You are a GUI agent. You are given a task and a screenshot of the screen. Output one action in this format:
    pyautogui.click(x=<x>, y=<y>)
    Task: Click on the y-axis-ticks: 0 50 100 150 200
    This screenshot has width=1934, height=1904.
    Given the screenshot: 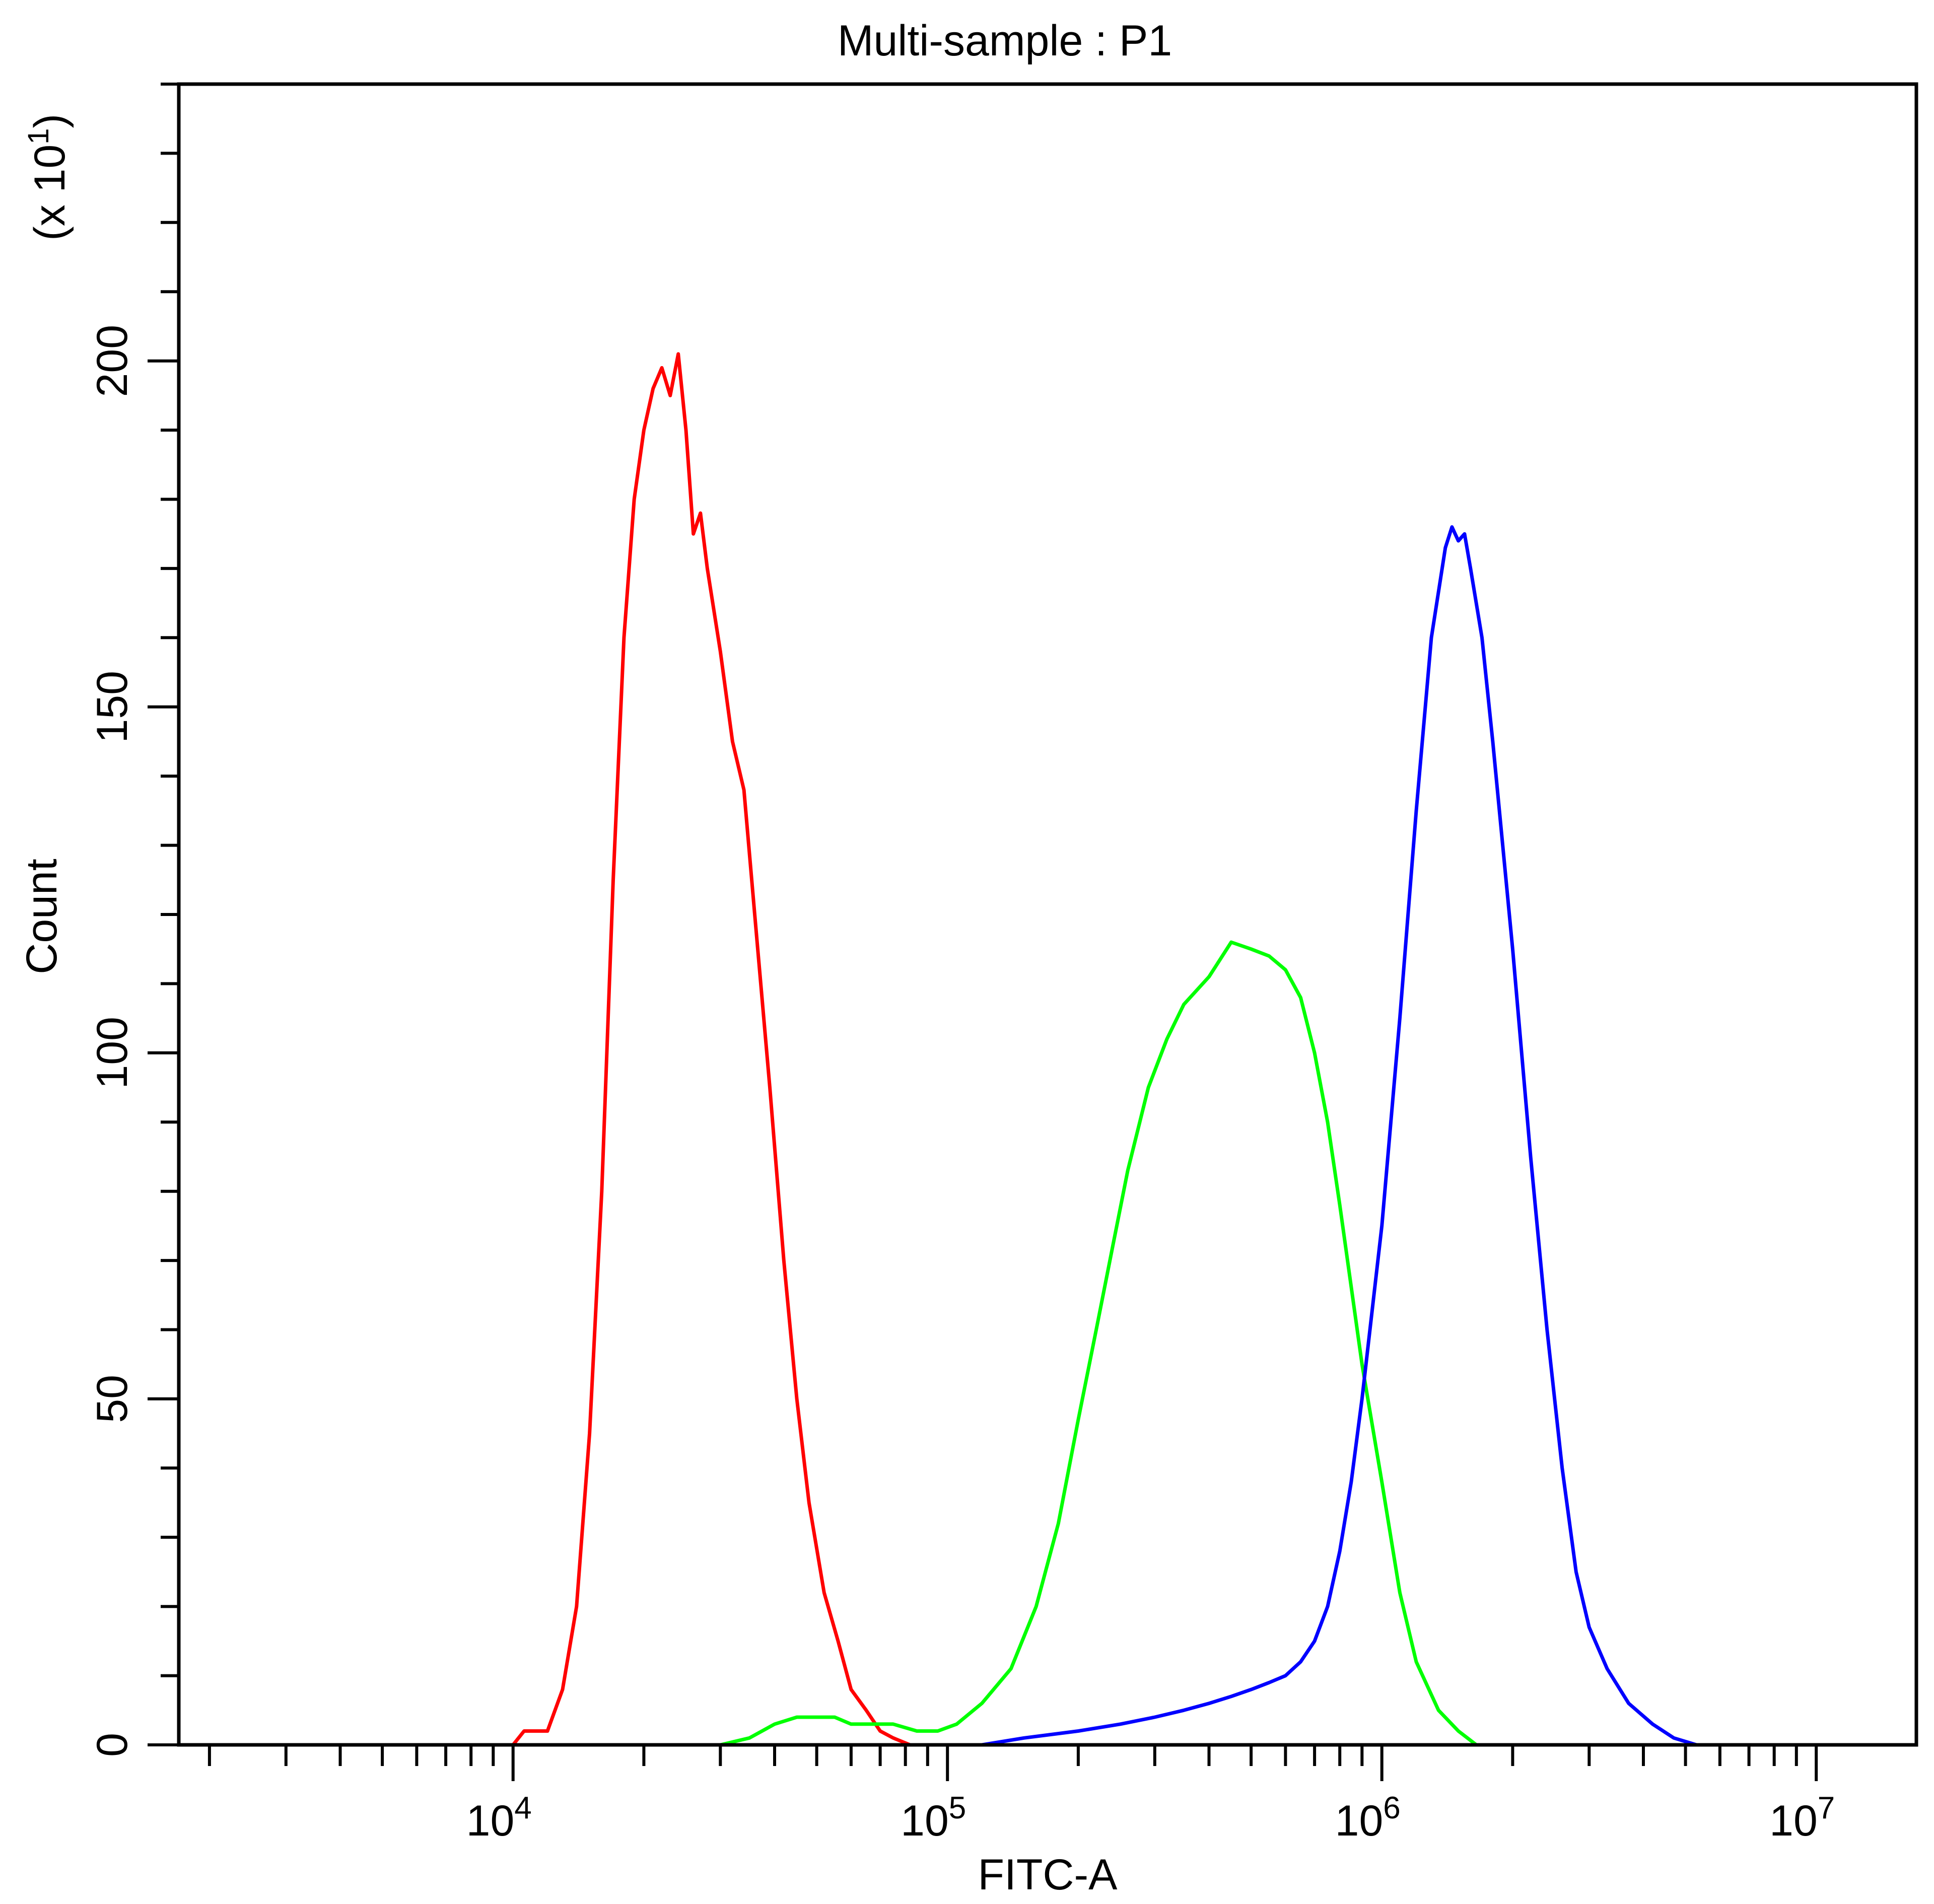 What is the action you would take?
    pyautogui.click(x=133, y=920)
    